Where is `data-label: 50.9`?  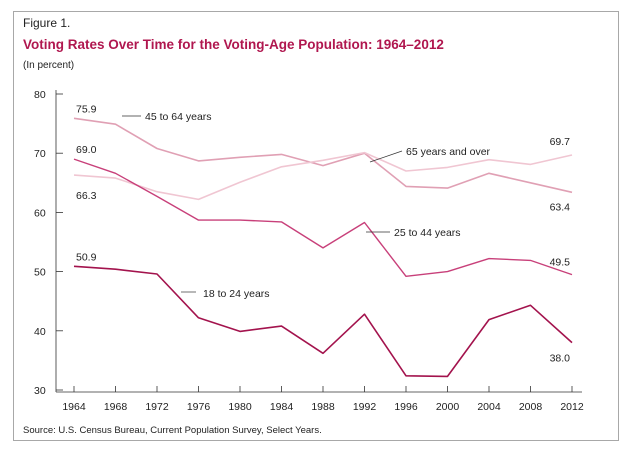 data-label: 50.9 is located at coordinates (86, 257).